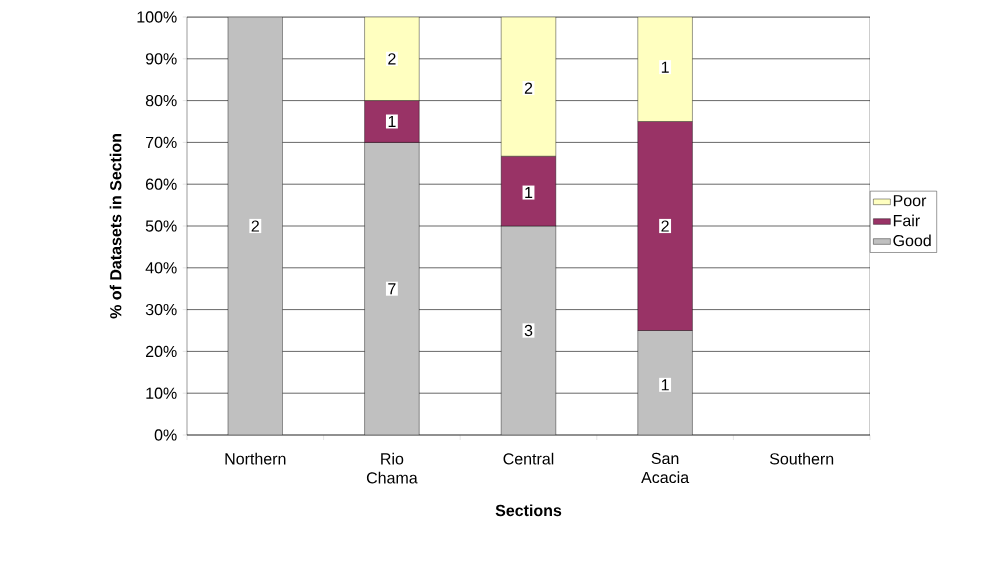  Describe the element at coordinates (161, 393) in the screenshot. I see `y-tick-label: 10%` at that location.